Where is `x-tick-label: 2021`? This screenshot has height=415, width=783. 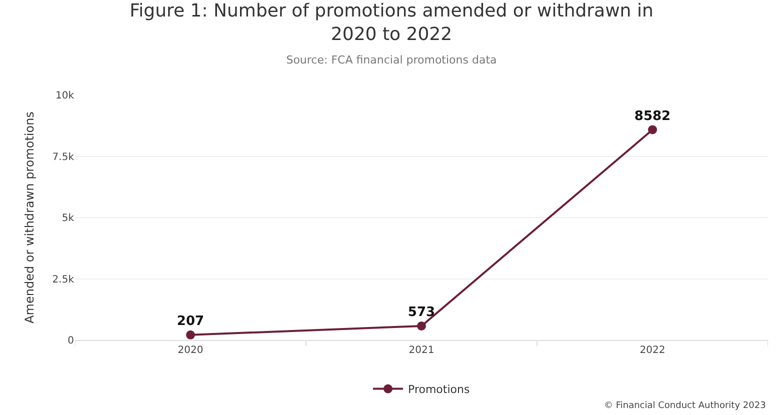
x-tick-label: 2021 is located at coordinates (421, 350).